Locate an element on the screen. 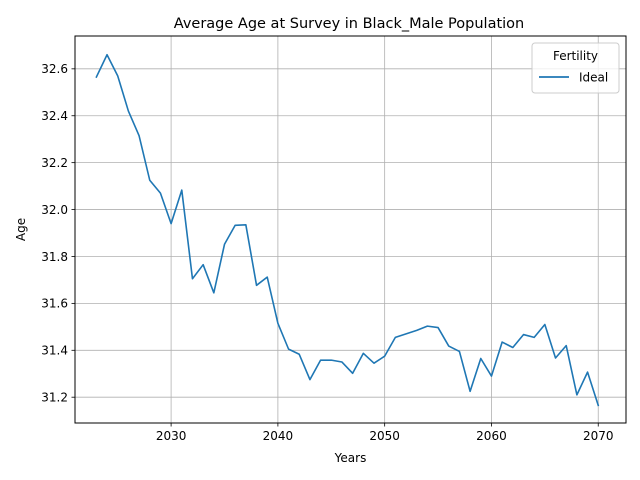 The height and width of the screenshot is (480, 640). x-axis-label: Years is located at coordinates (350, 458).